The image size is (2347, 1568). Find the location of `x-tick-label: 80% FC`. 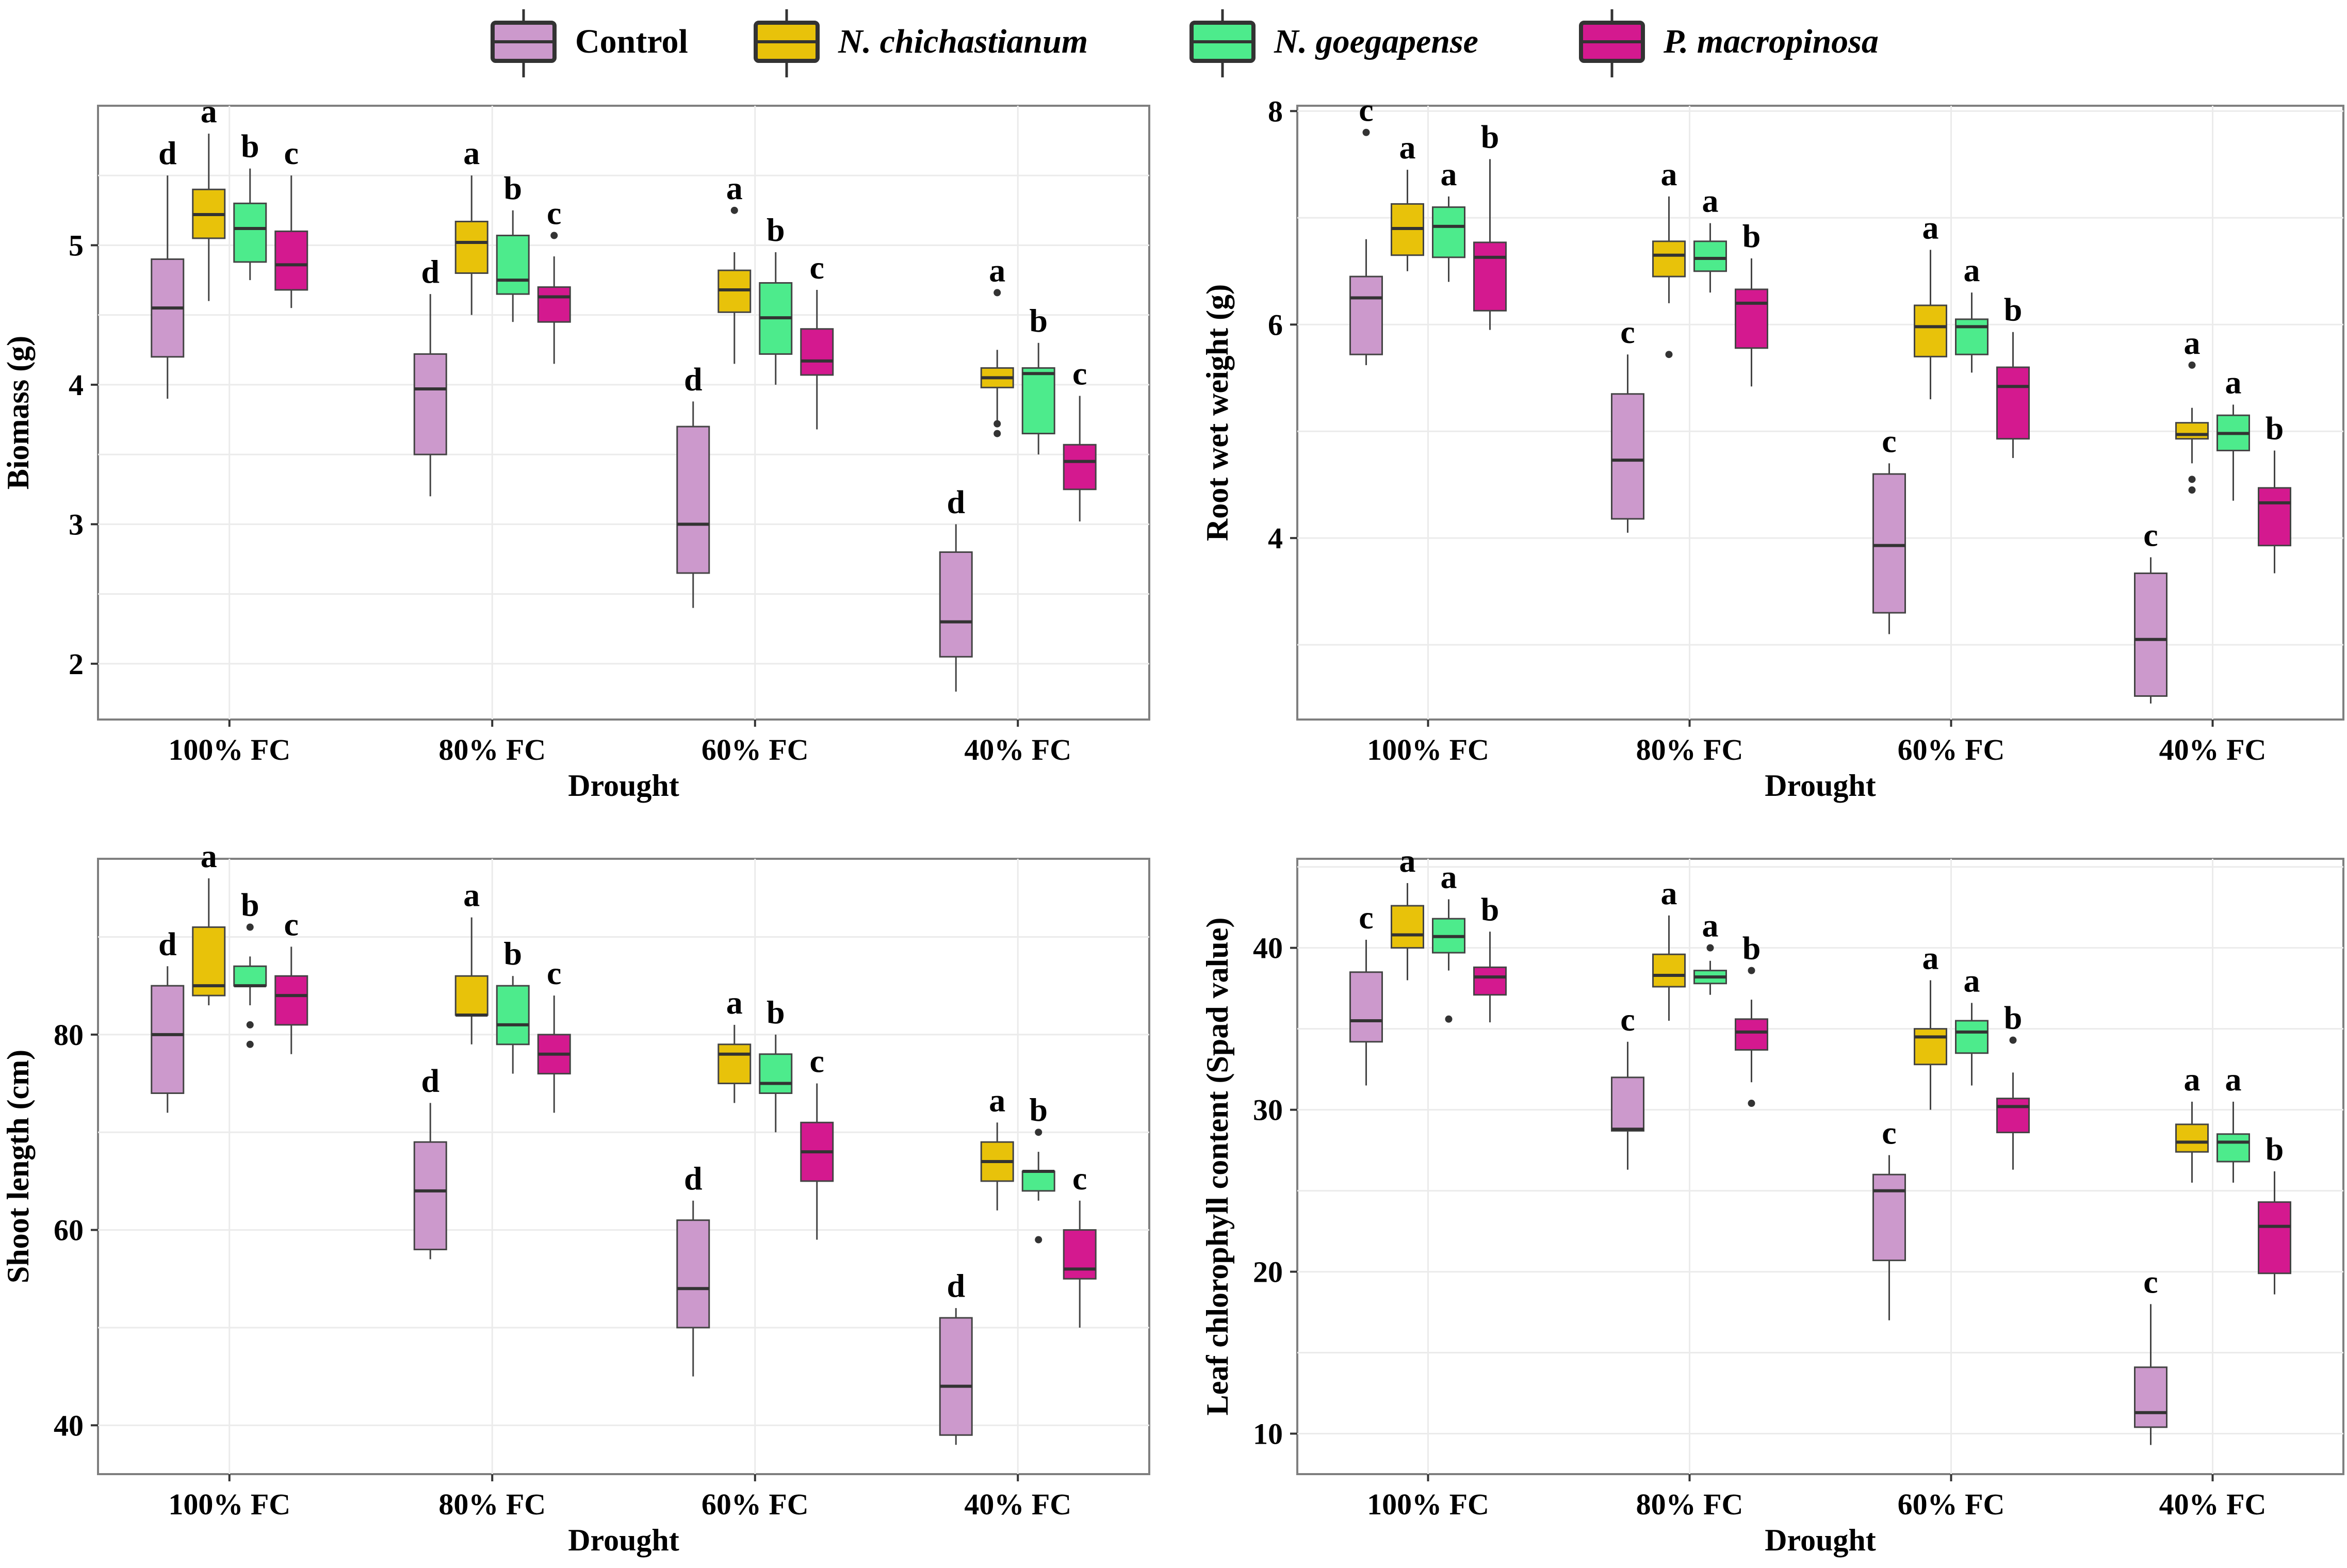

x-tick-label: 80% FC is located at coordinates (1689, 1504).